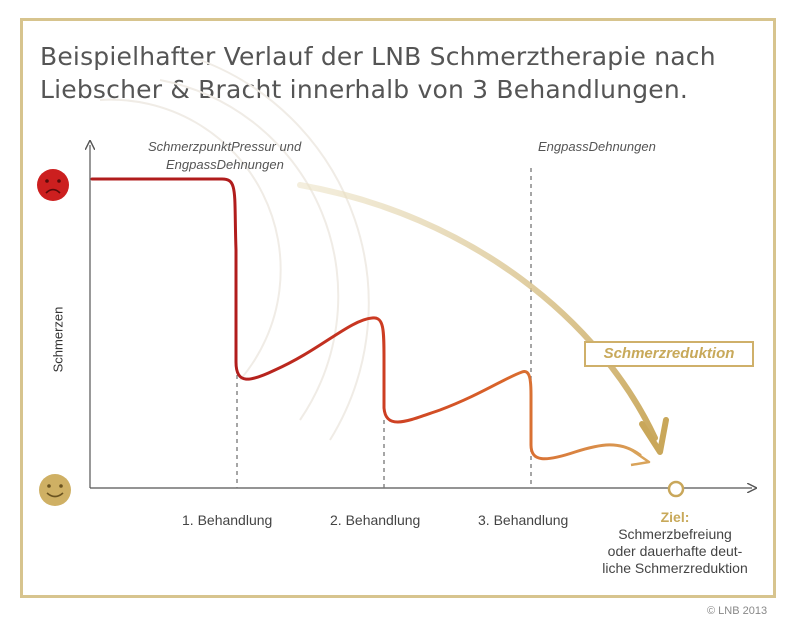  Describe the element at coordinates (225, 146) in the screenshot. I see `annotation-left-line-1: SchmerzpunktPressur und` at that location.